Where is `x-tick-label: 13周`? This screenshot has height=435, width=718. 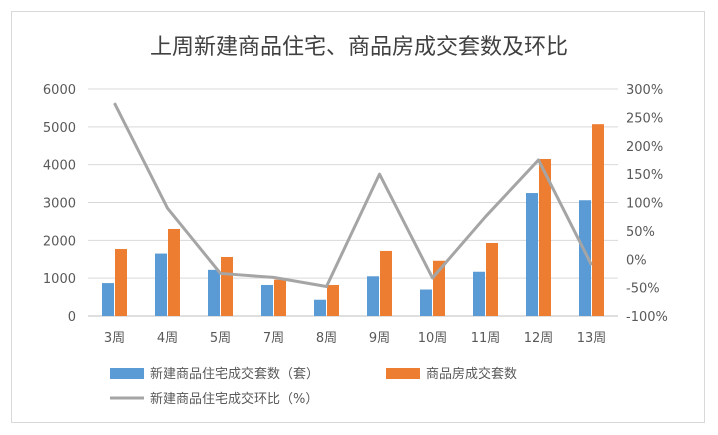 x-tick-label: 13周 is located at coordinates (592, 338).